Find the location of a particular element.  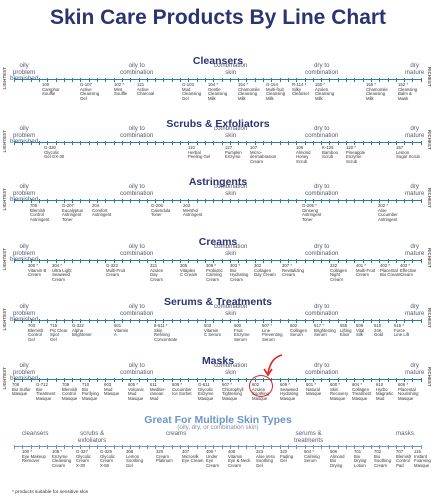

product-number: 515 * is located at coordinates (399, 325).